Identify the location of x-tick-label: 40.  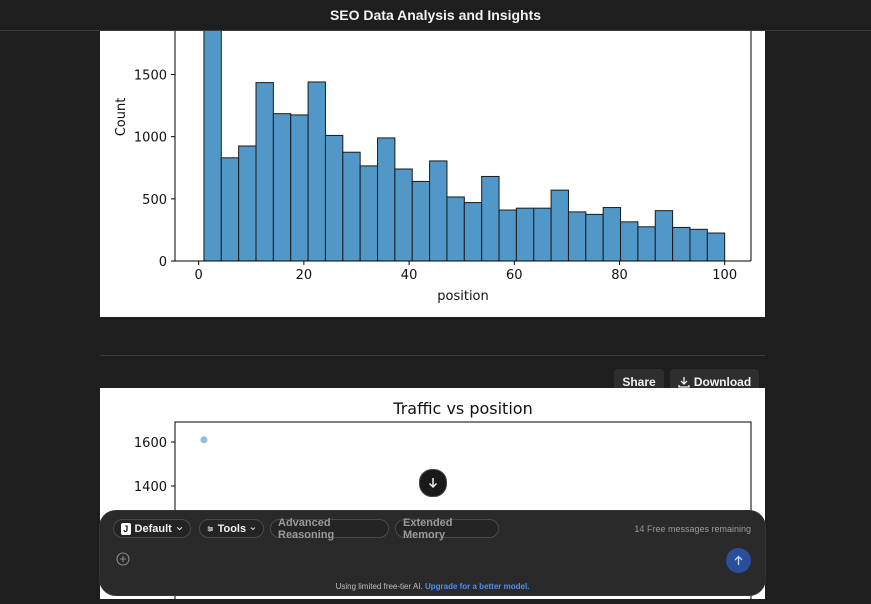
(409, 275).